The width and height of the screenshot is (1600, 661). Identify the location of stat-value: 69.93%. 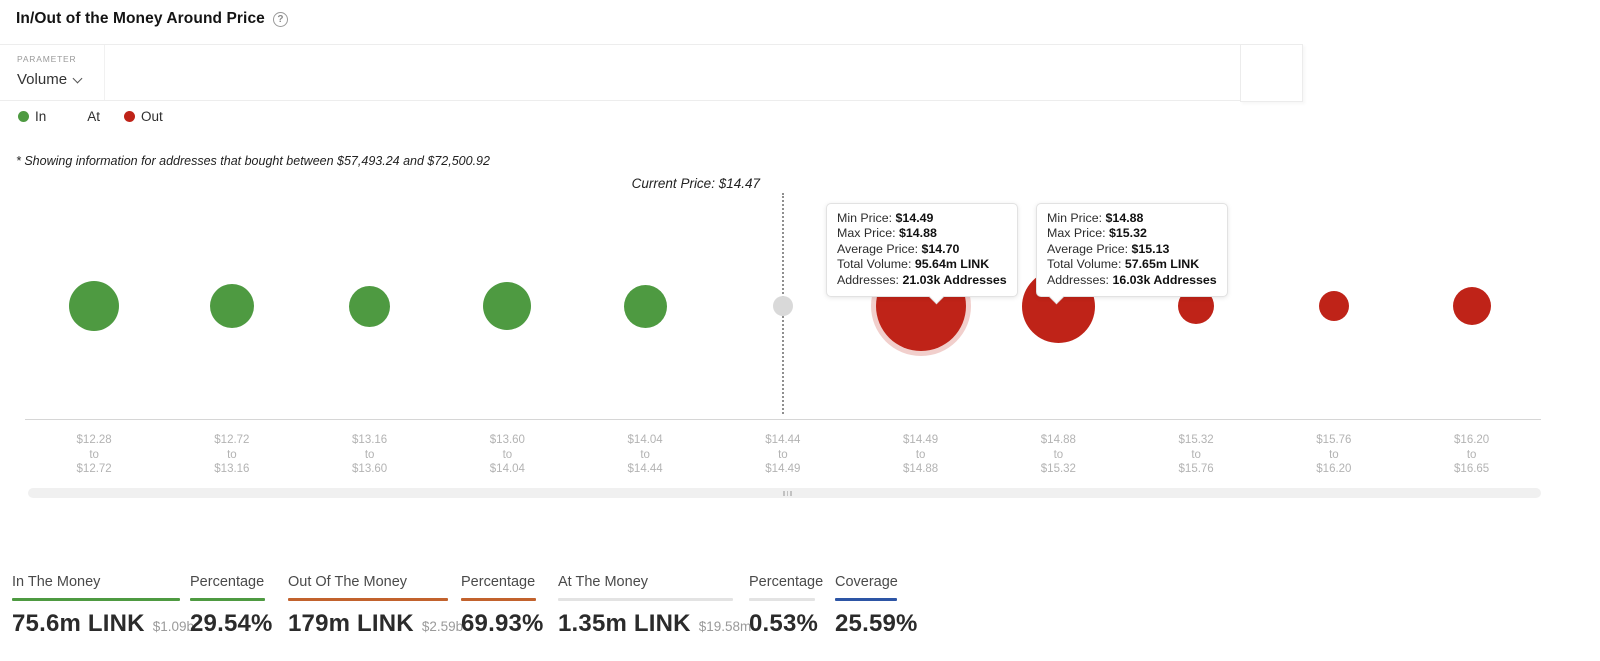
(502, 623).